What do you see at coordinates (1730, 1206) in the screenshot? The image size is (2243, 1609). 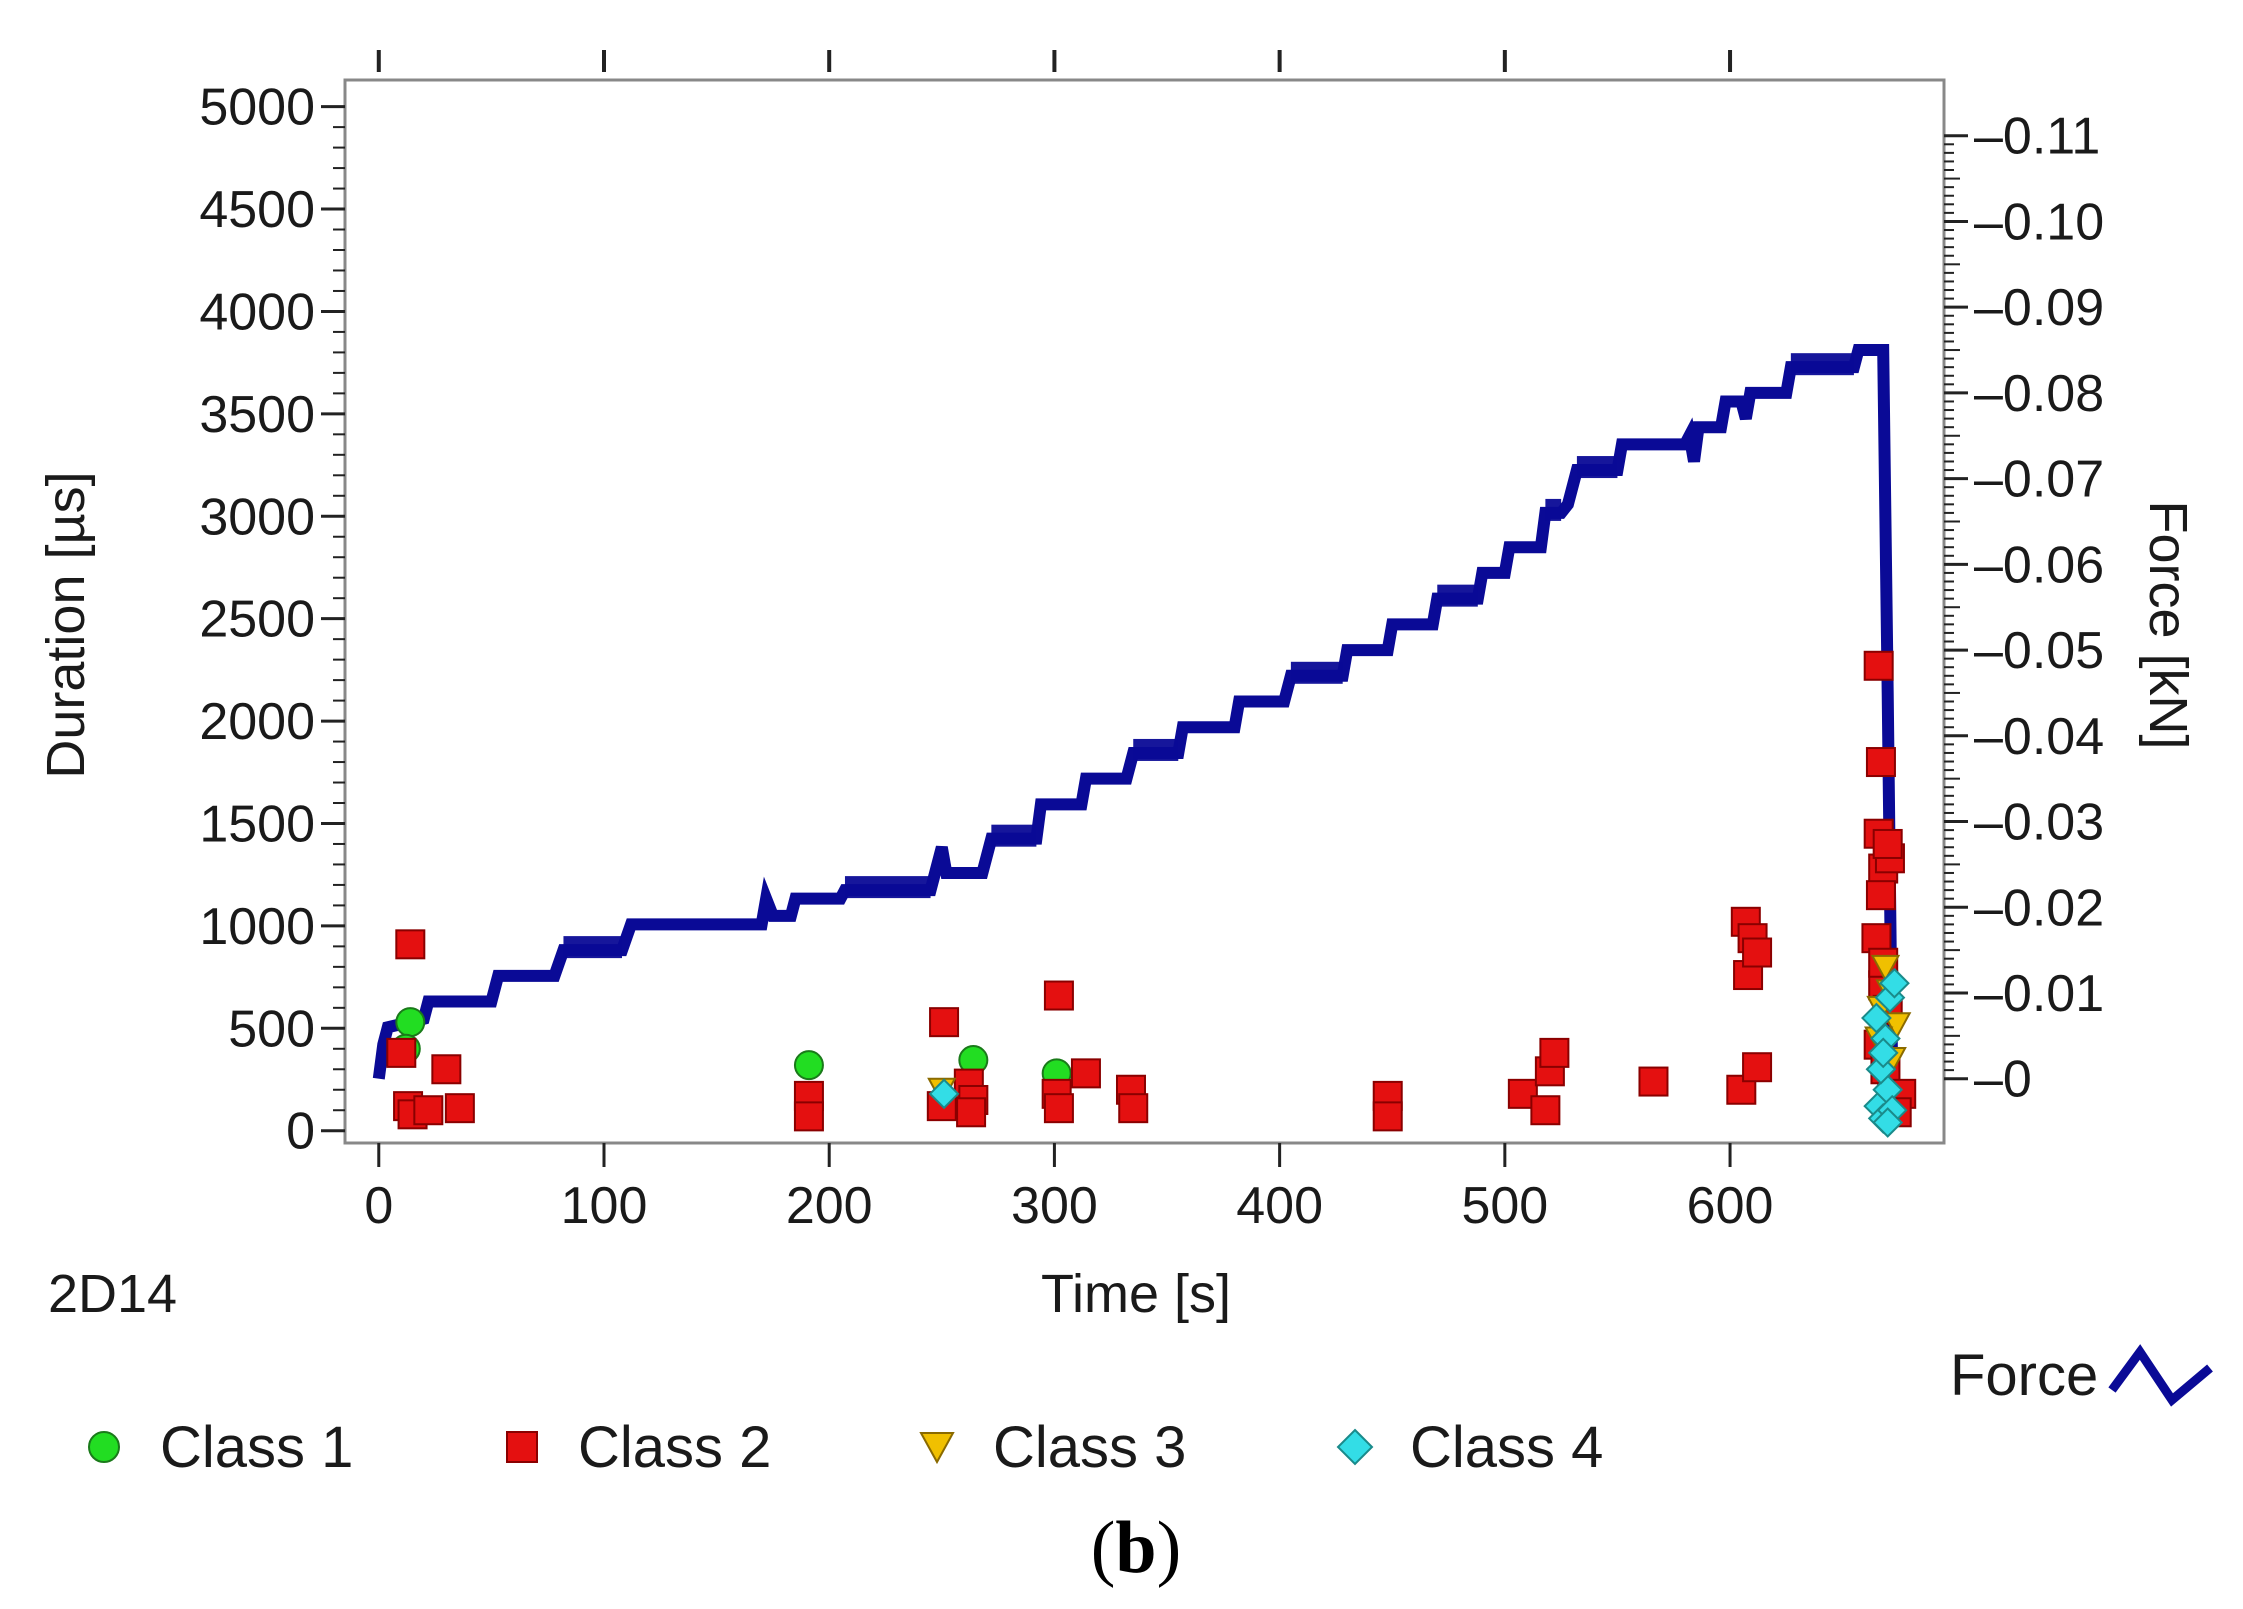 I see `x-tick-label: 600` at bounding box center [1730, 1206].